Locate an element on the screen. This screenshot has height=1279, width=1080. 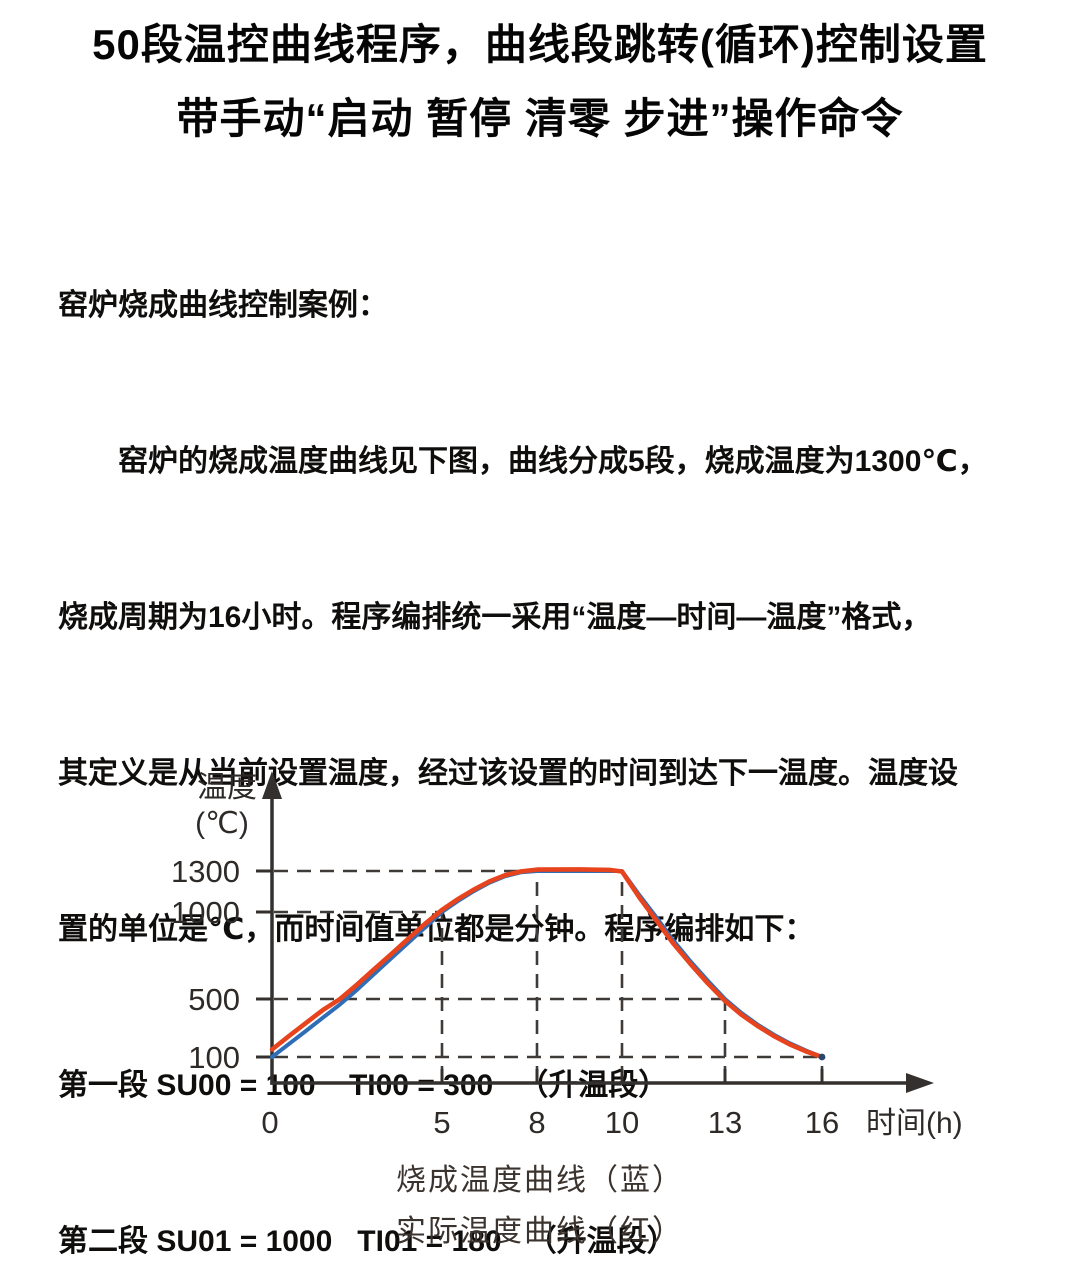
x-tick-label-5: 5 is located at coordinates (441, 1122).